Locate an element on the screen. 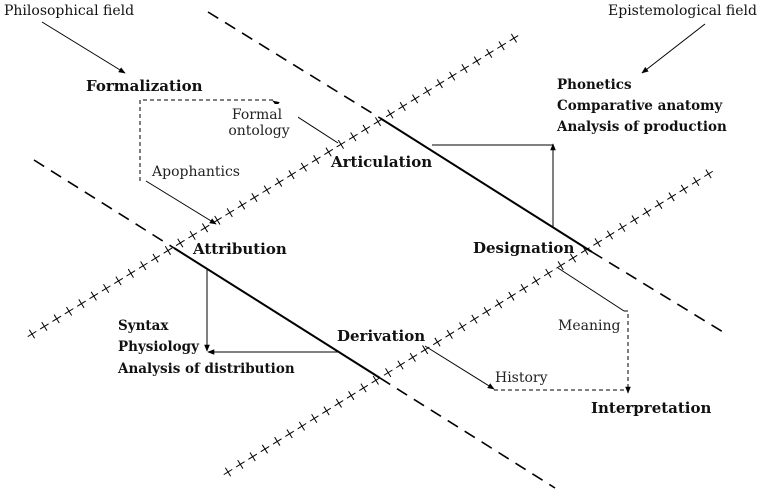 Image resolution: width=760 pixels, height=490 pixels. history-backdrop is located at coordinates (521, 377).